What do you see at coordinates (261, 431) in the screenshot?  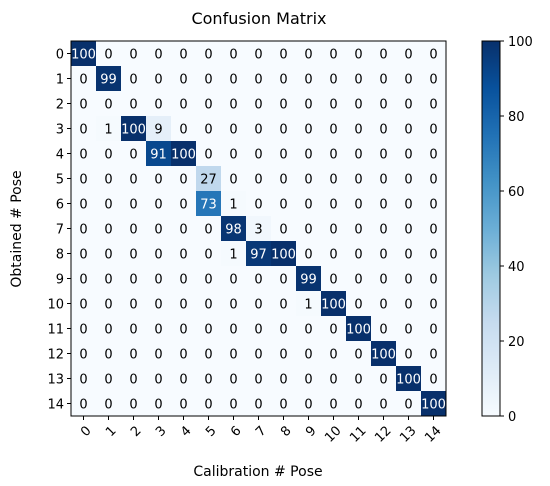 I see `x-tick-label: 7` at bounding box center [261, 431].